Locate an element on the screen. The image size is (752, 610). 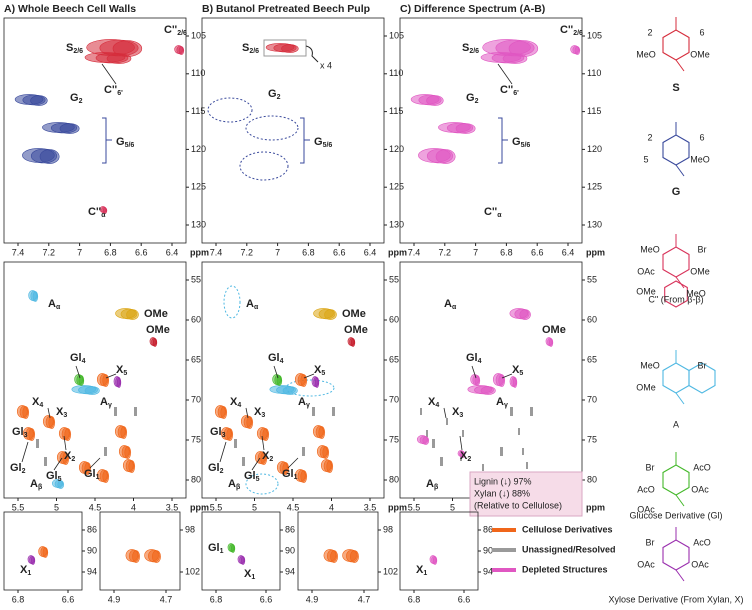
label-sub: 2/6 is located at coordinates (182, 33).